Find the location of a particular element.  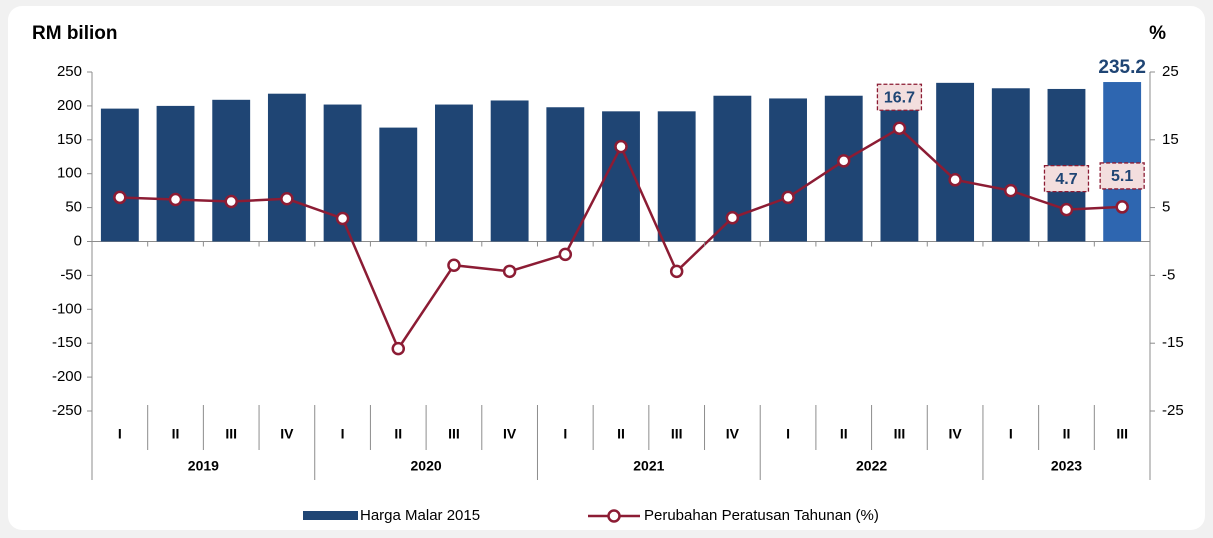

legend-swatch is located at coordinates (330, 515).